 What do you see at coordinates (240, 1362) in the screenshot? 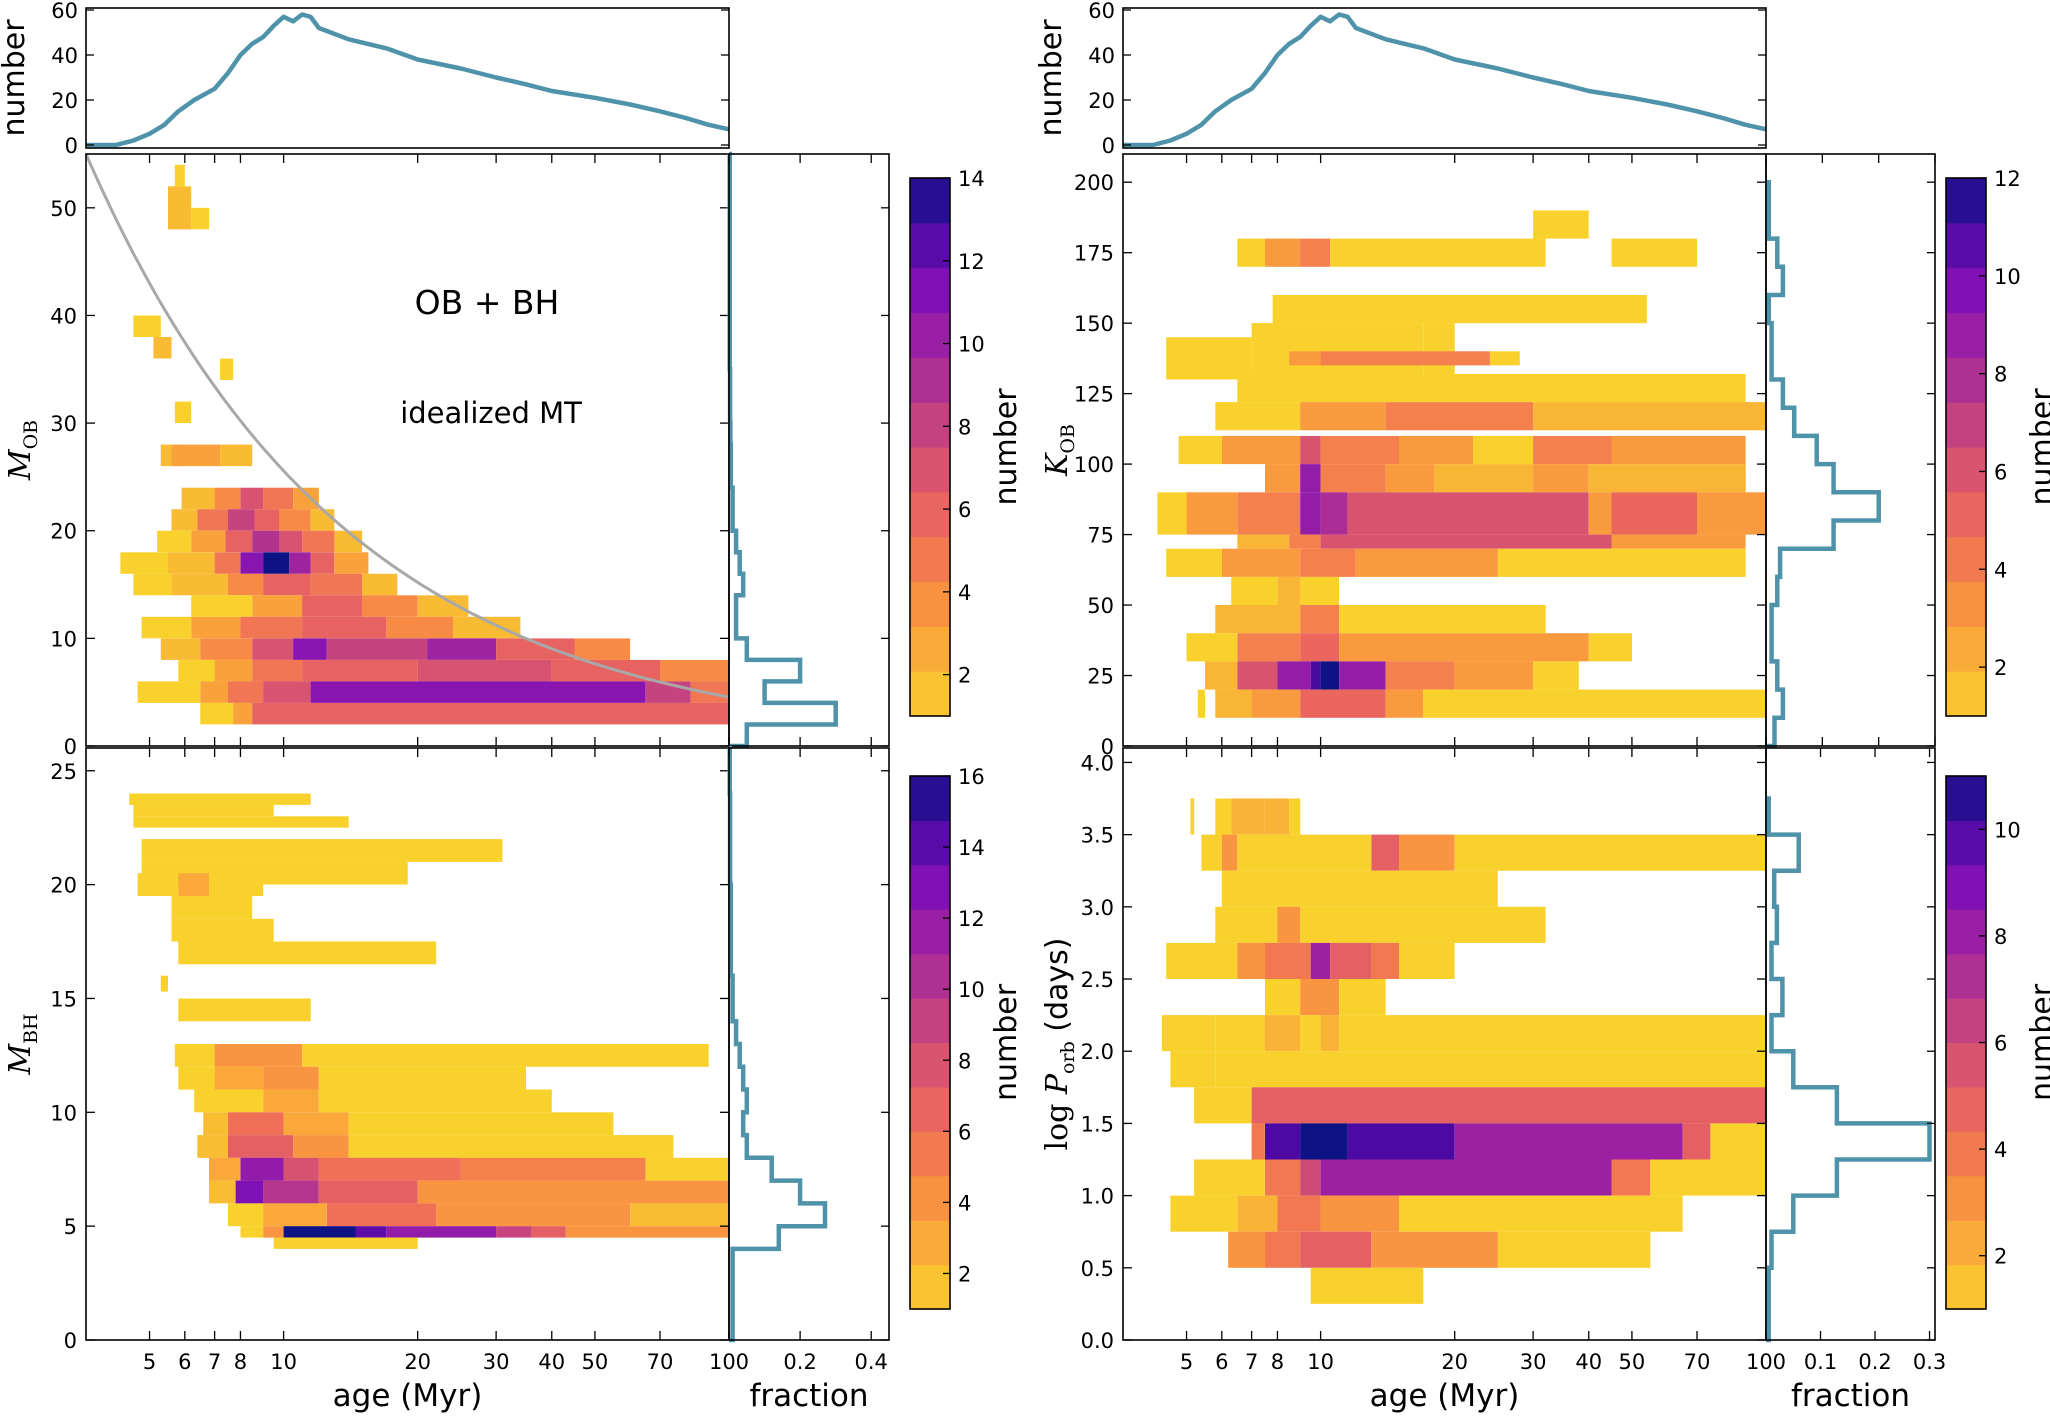
I see `x-tick-label: 8` at bounding box center [240, 1362].